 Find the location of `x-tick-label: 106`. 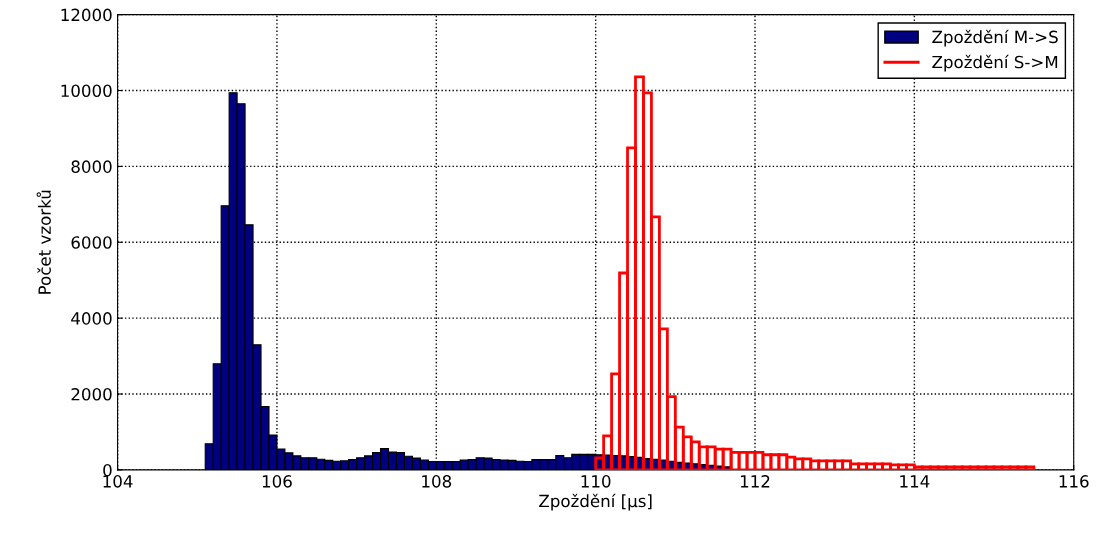

x-tick-label: 106 is located at coordinates (277, 481).